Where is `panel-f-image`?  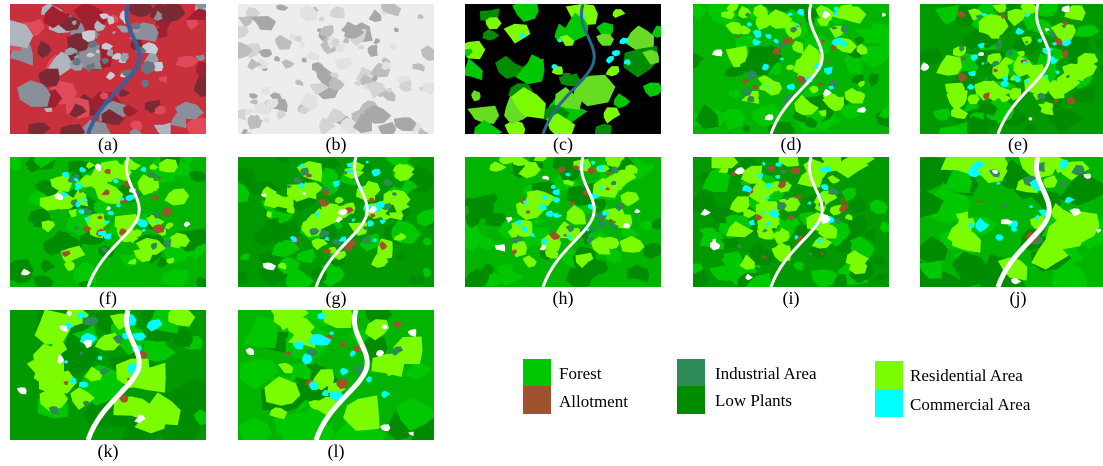 panel-f-image is located at coordinates (108, 222).